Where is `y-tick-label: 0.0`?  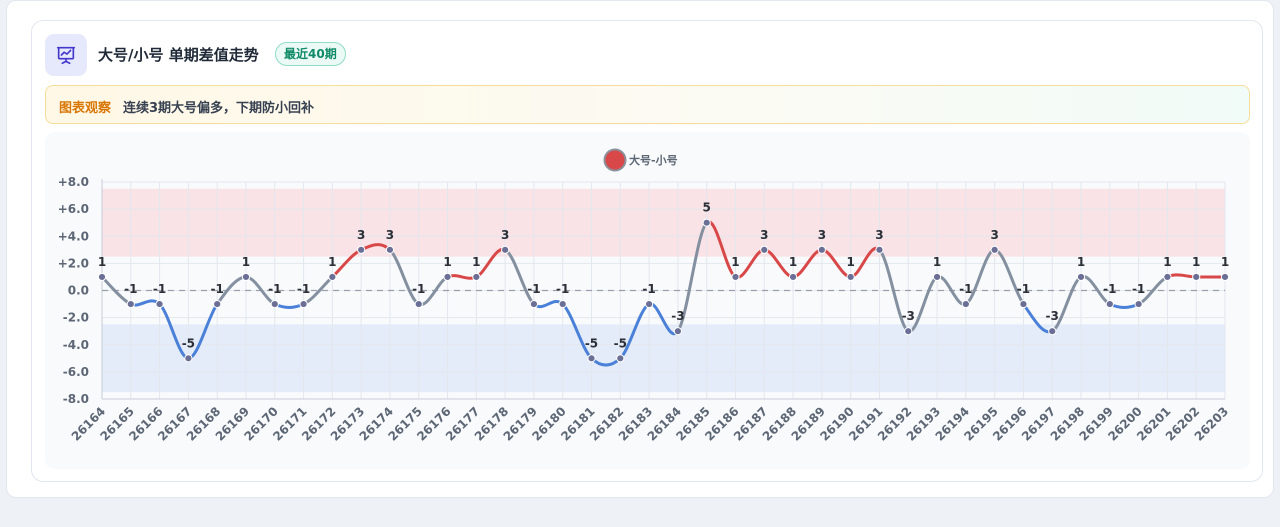 y-tick-label: 0.0 is located at coordinates (78, 291).